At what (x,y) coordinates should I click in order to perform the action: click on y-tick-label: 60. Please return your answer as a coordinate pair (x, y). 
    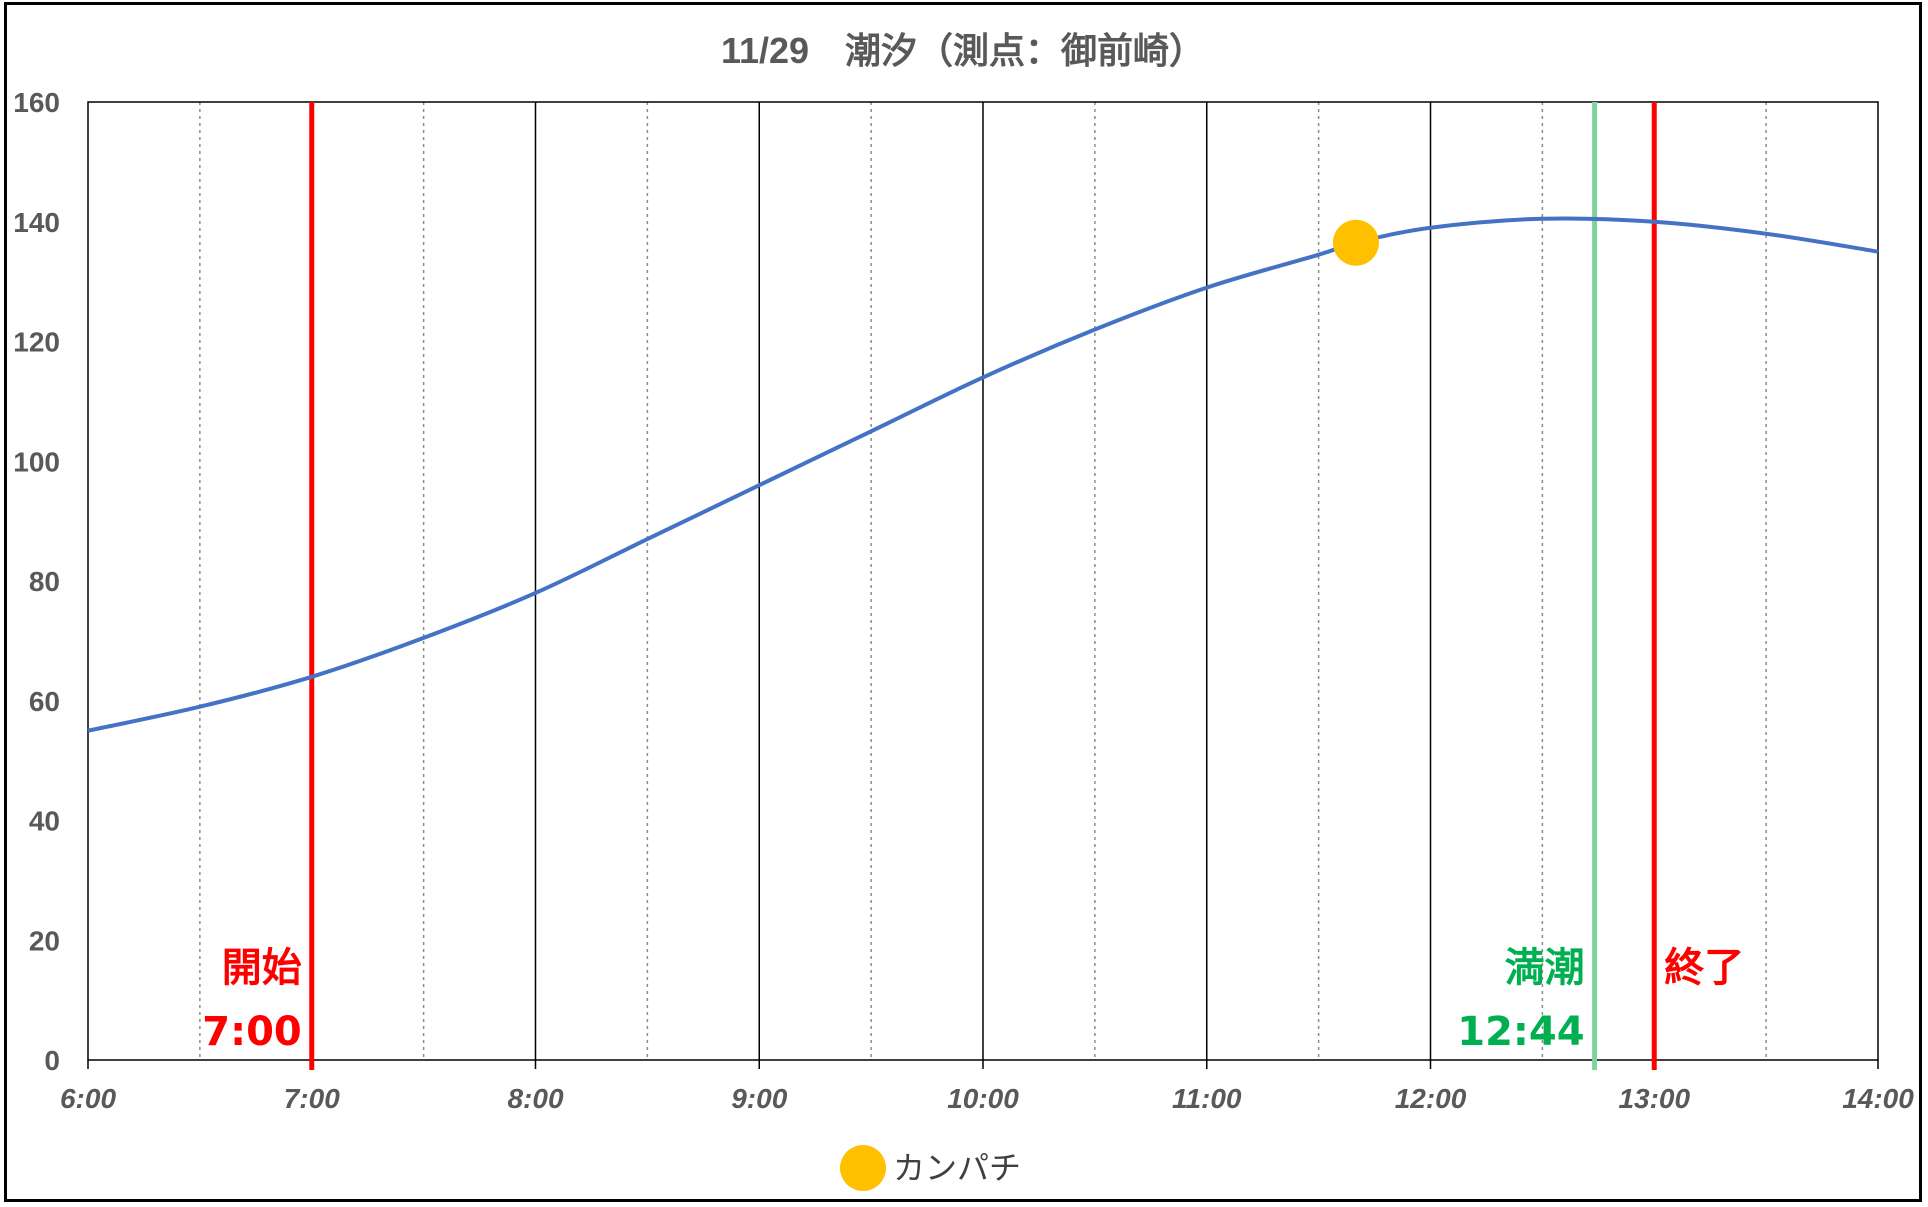
    Looking at the image, I should click on (44, 701).